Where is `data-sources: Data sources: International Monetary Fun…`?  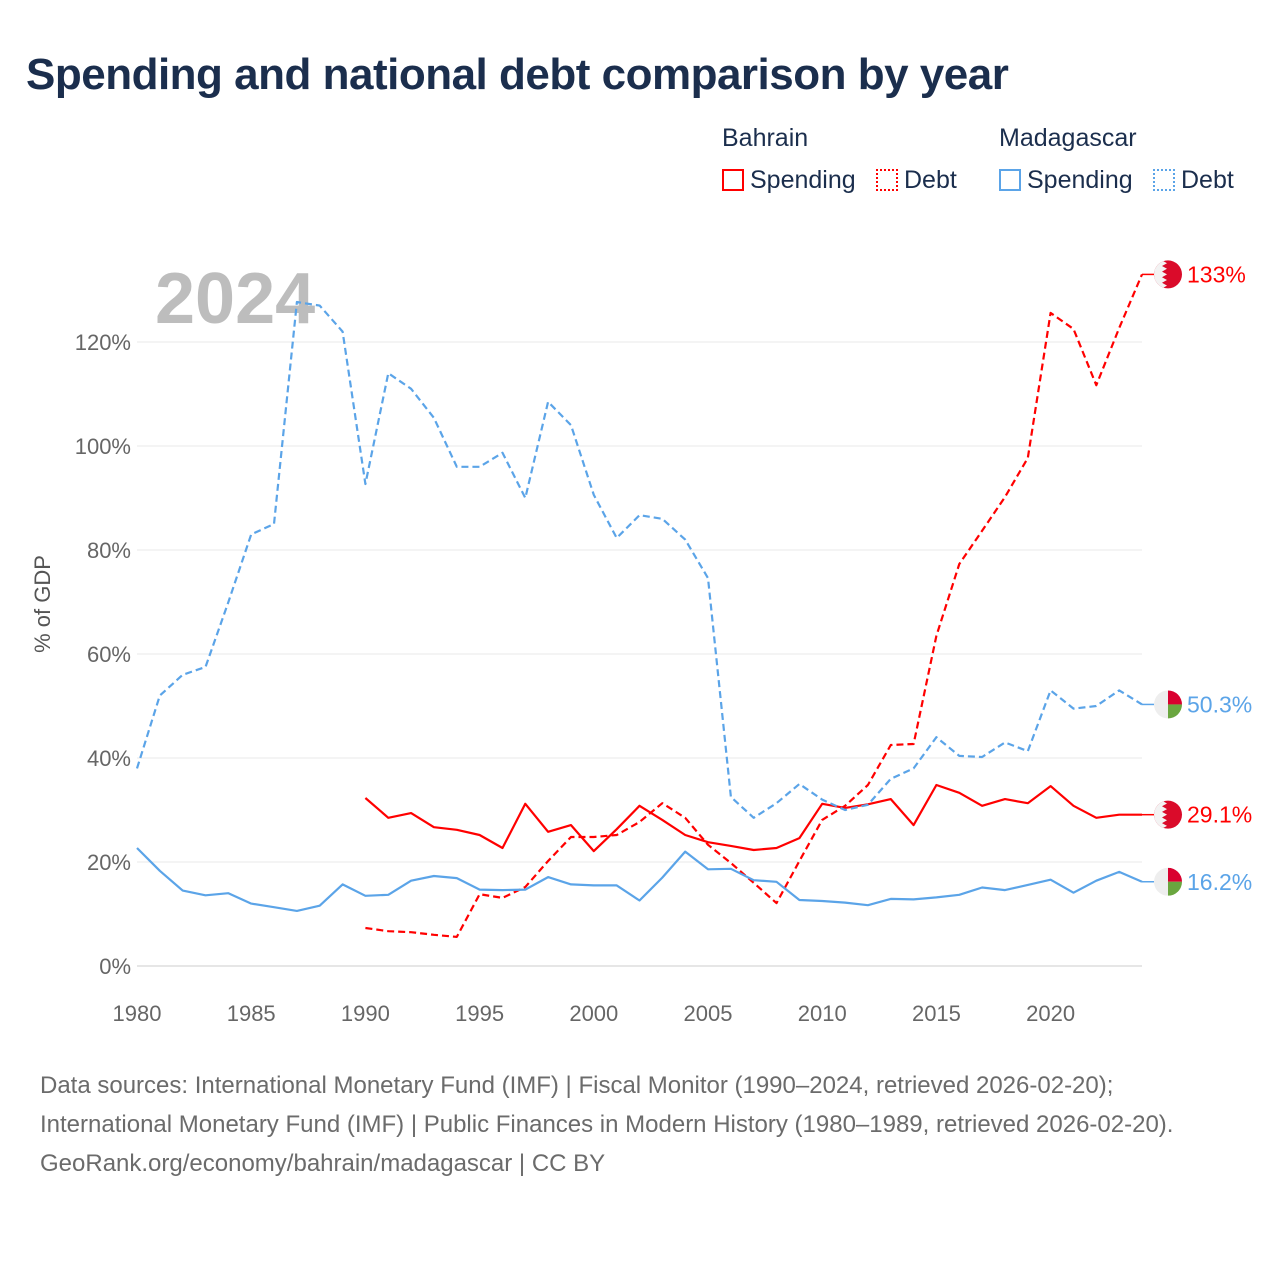 data-sources: Data sources: International Monetary Fun… is located at coordinates (640, 1124).